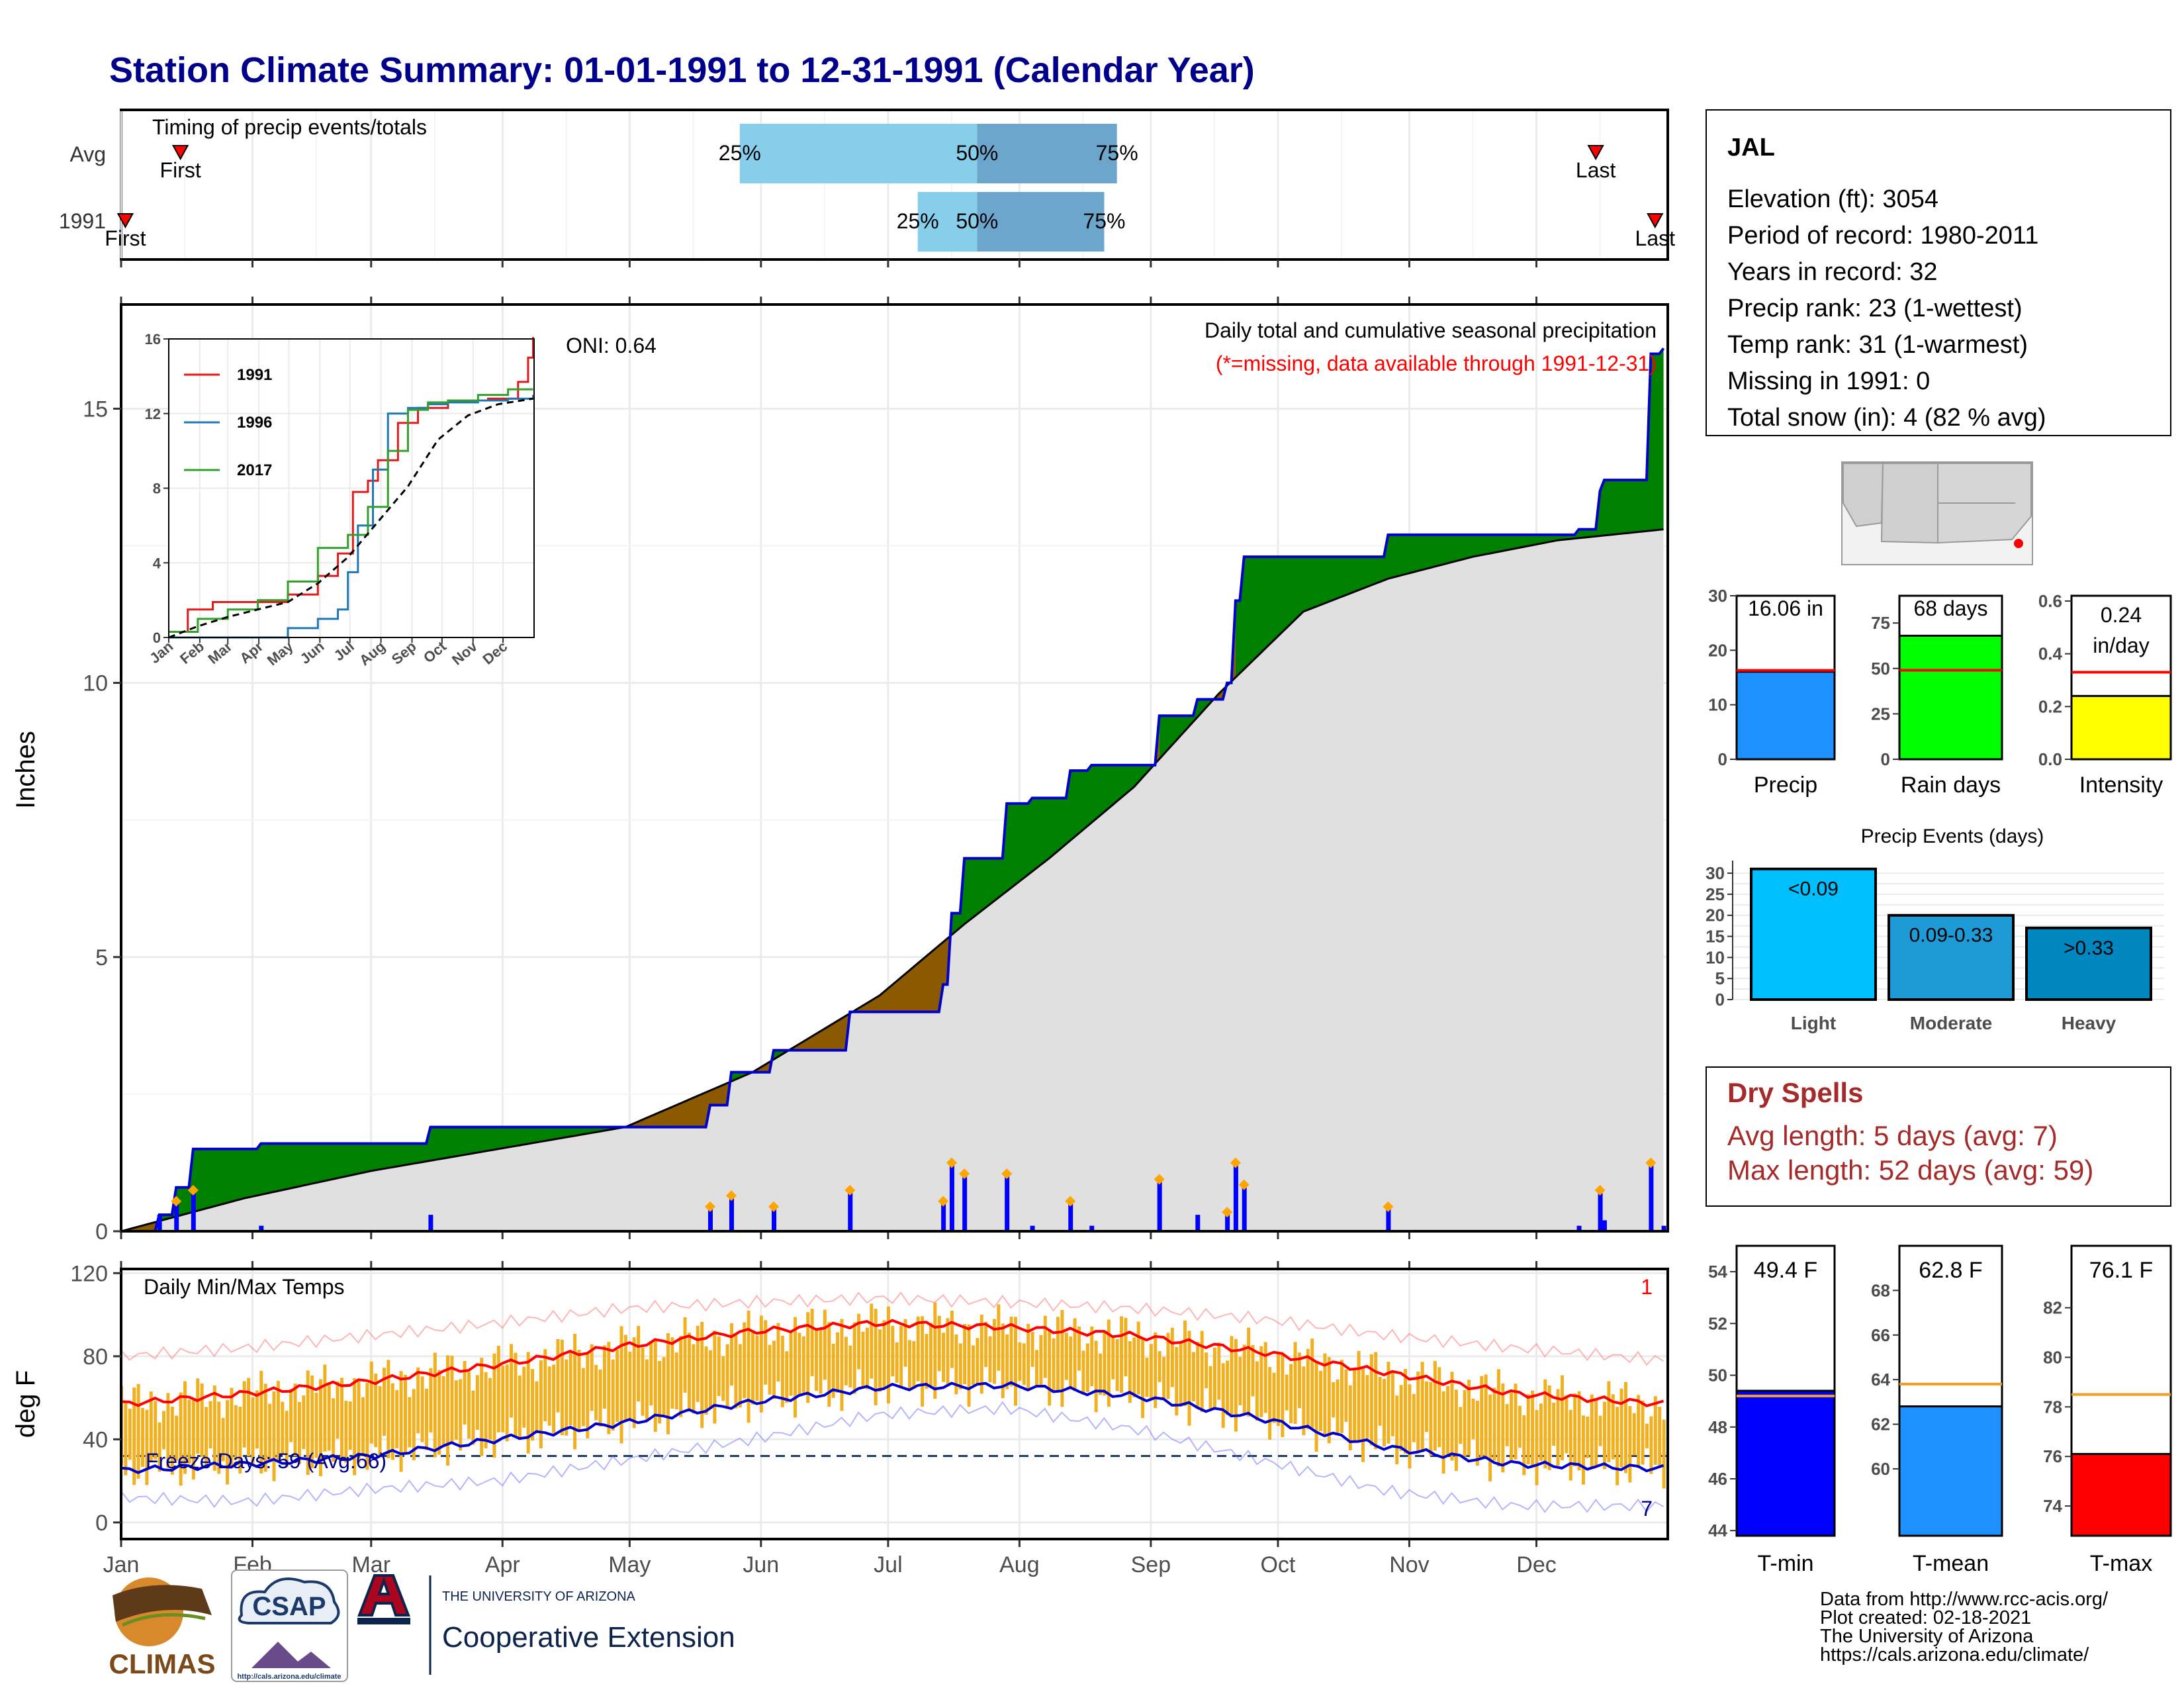  Describe the element at coordinates (1786, 608) in the screenshot. I see `summary-value-label: 16.06 in` at that location.